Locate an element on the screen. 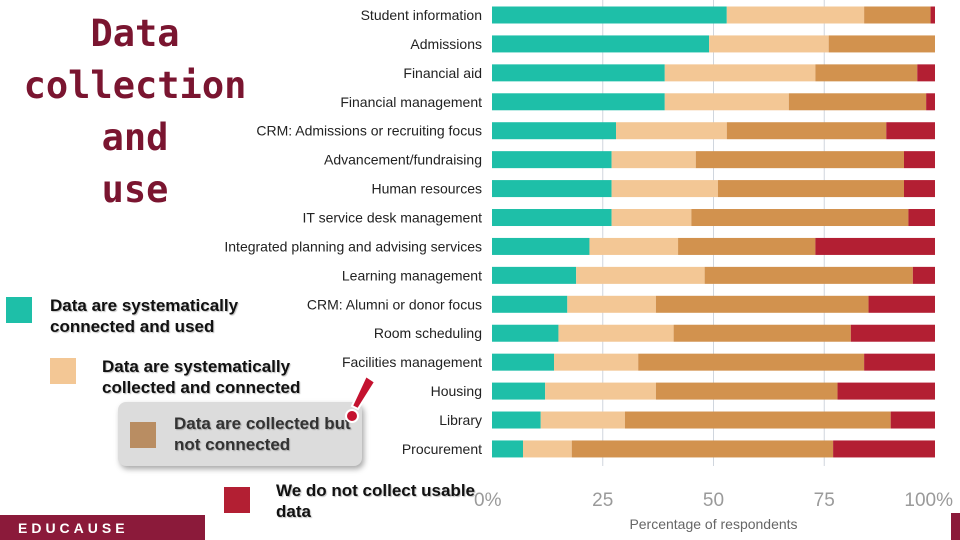  title-line: collection is located at coordinates (135, 85).